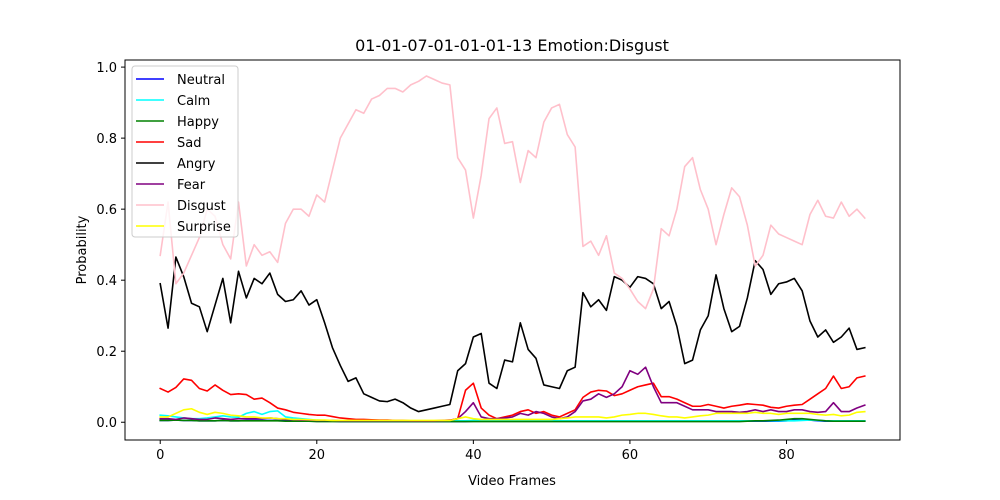 Image resolution: width=1000 pixels, height=500 pixels. What do you see at coordinates (106, 423) in the screenshot?
I see `y-tick-label: 0.0` at bounding box center [106, 423].